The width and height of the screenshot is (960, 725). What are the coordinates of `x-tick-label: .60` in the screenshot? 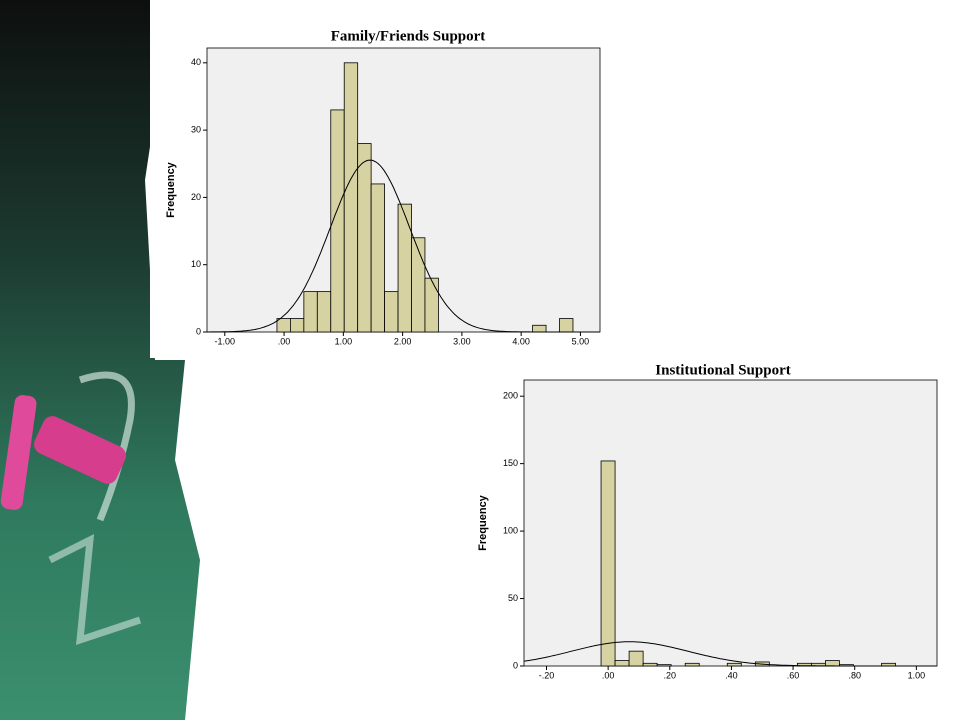 It's located at (793, 675).